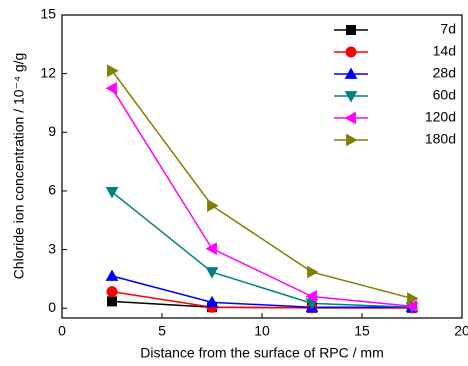  I want to click on x-tick-label: 15, so click(362, 331).